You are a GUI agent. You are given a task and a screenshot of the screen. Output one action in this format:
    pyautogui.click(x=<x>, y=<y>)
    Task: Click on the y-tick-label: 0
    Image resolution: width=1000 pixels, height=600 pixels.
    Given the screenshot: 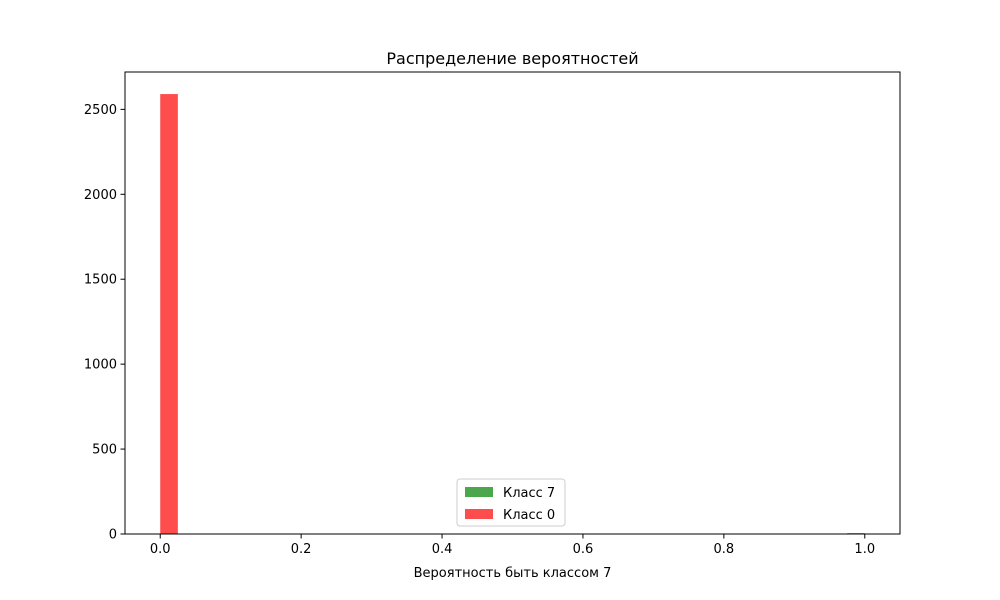 What is the action you would take?
    pyautogui.click(x=113, y=535)
    